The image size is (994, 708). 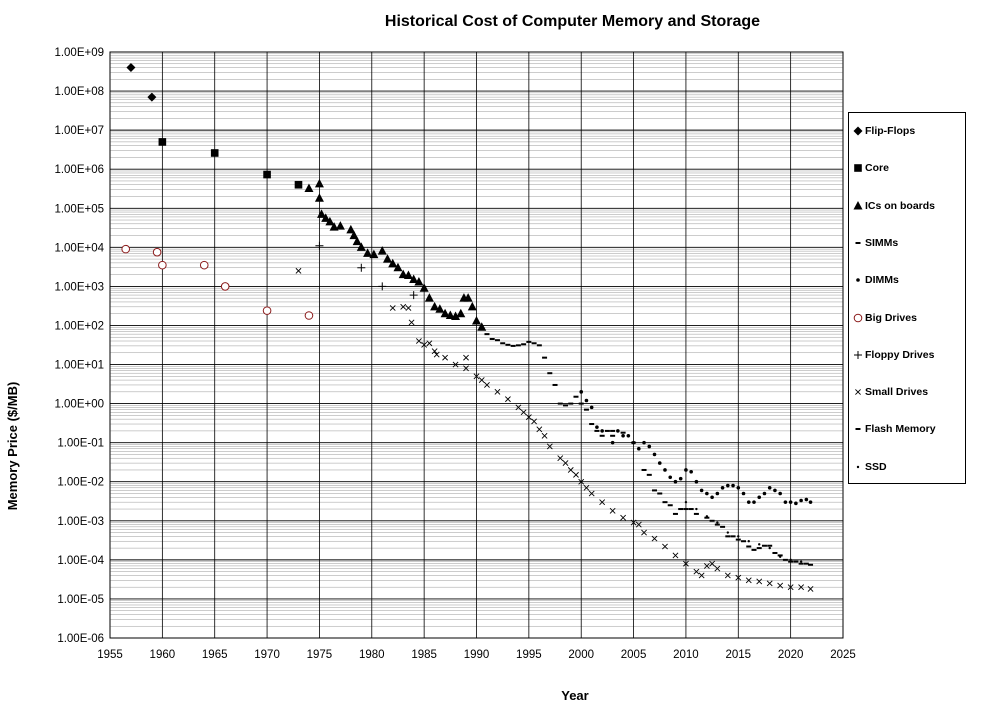 I want to click on x-tick-label: 2005, so click(x=634, y=655).